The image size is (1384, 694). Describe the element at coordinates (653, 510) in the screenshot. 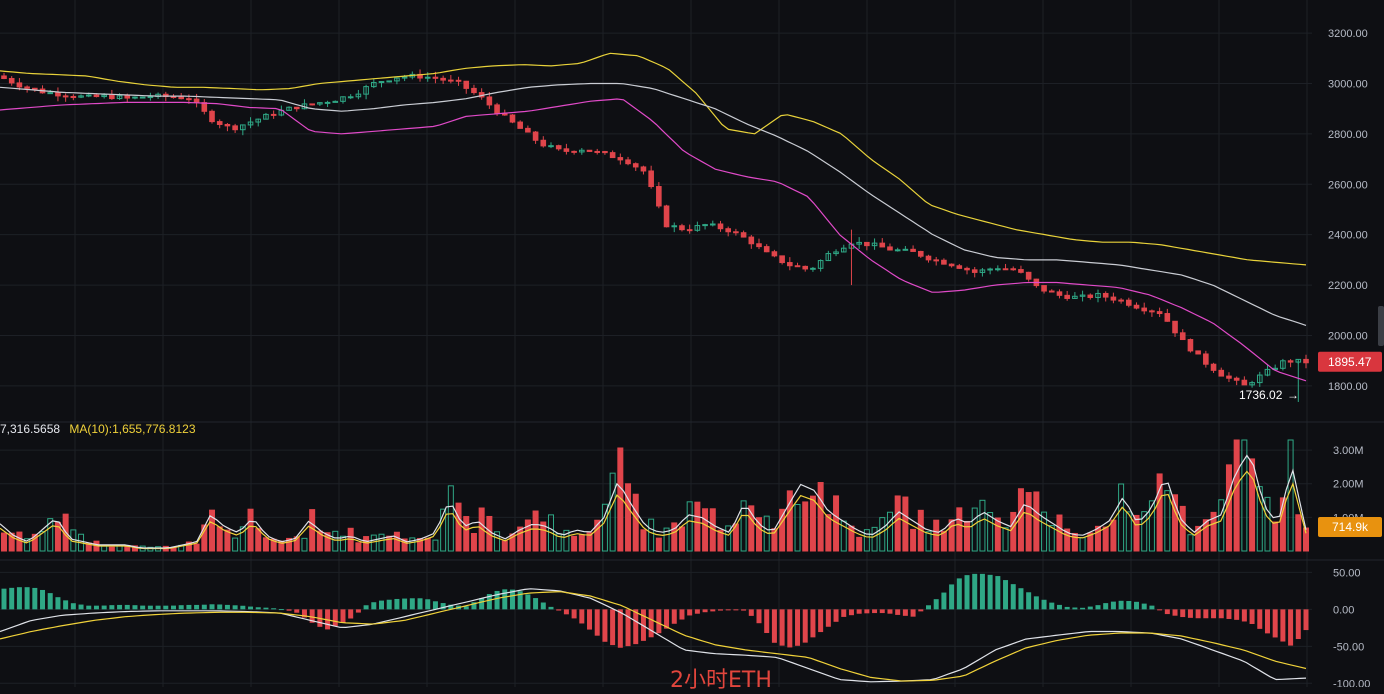

I see `volume-ma10-line` at that location.